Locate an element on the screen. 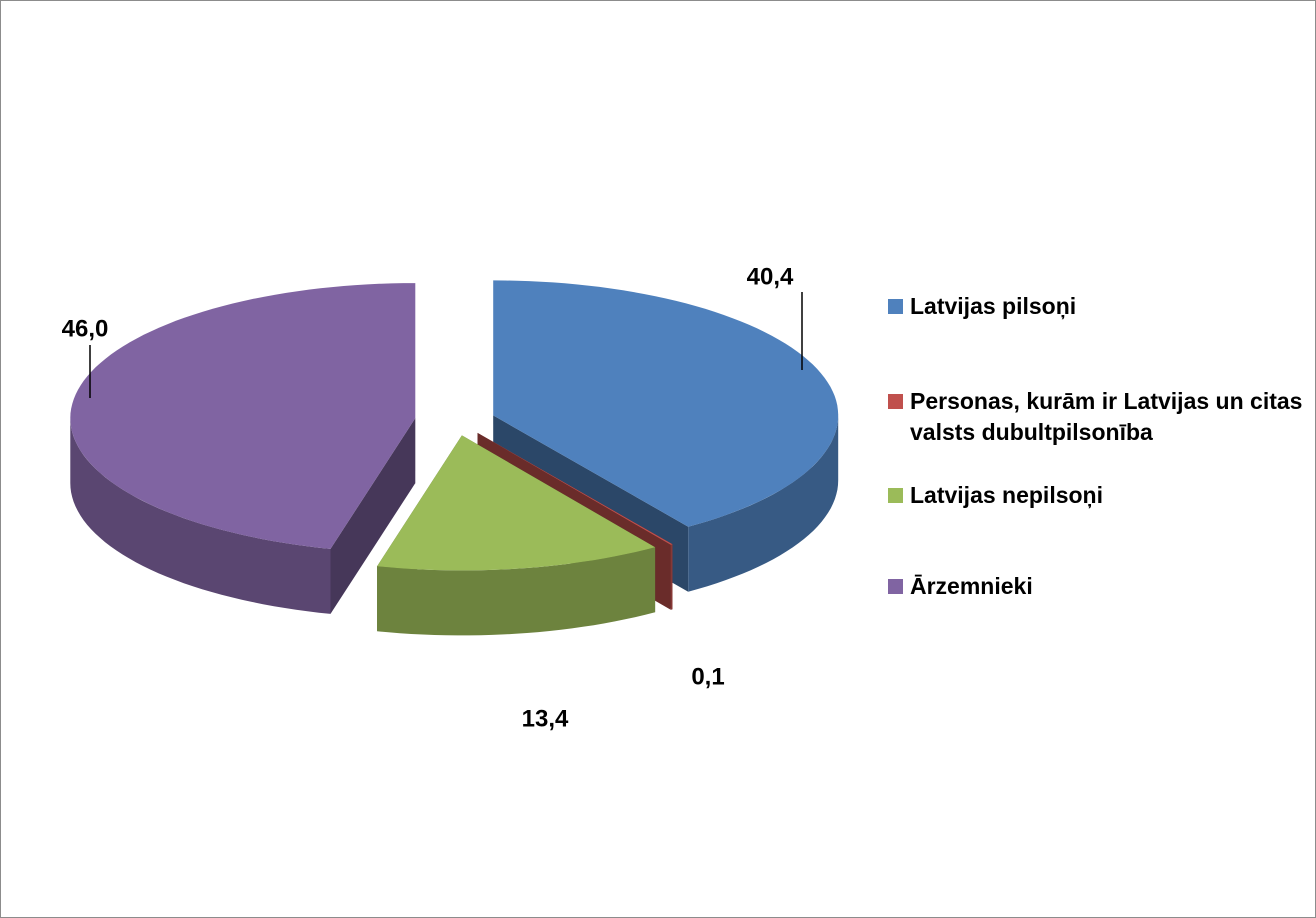 The width and height of the screenshot is (1316, 918). data-label: 46,0 is located at coordinates (85, 328).